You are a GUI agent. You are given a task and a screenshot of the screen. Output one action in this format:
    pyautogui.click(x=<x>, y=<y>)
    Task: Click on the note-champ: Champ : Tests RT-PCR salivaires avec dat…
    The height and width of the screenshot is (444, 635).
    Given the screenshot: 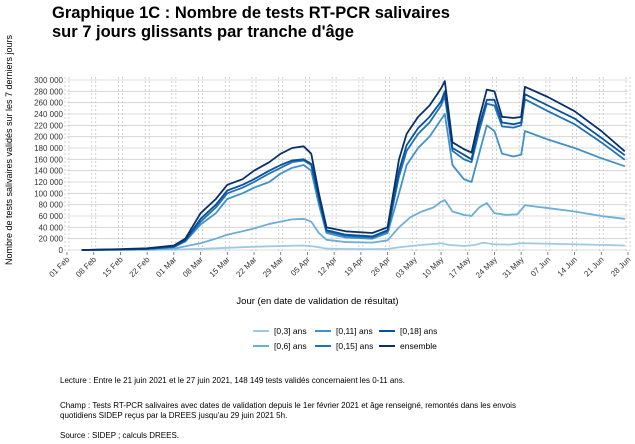 What is the action you would take?
    pyautogui.click(x=288, y=411)
    